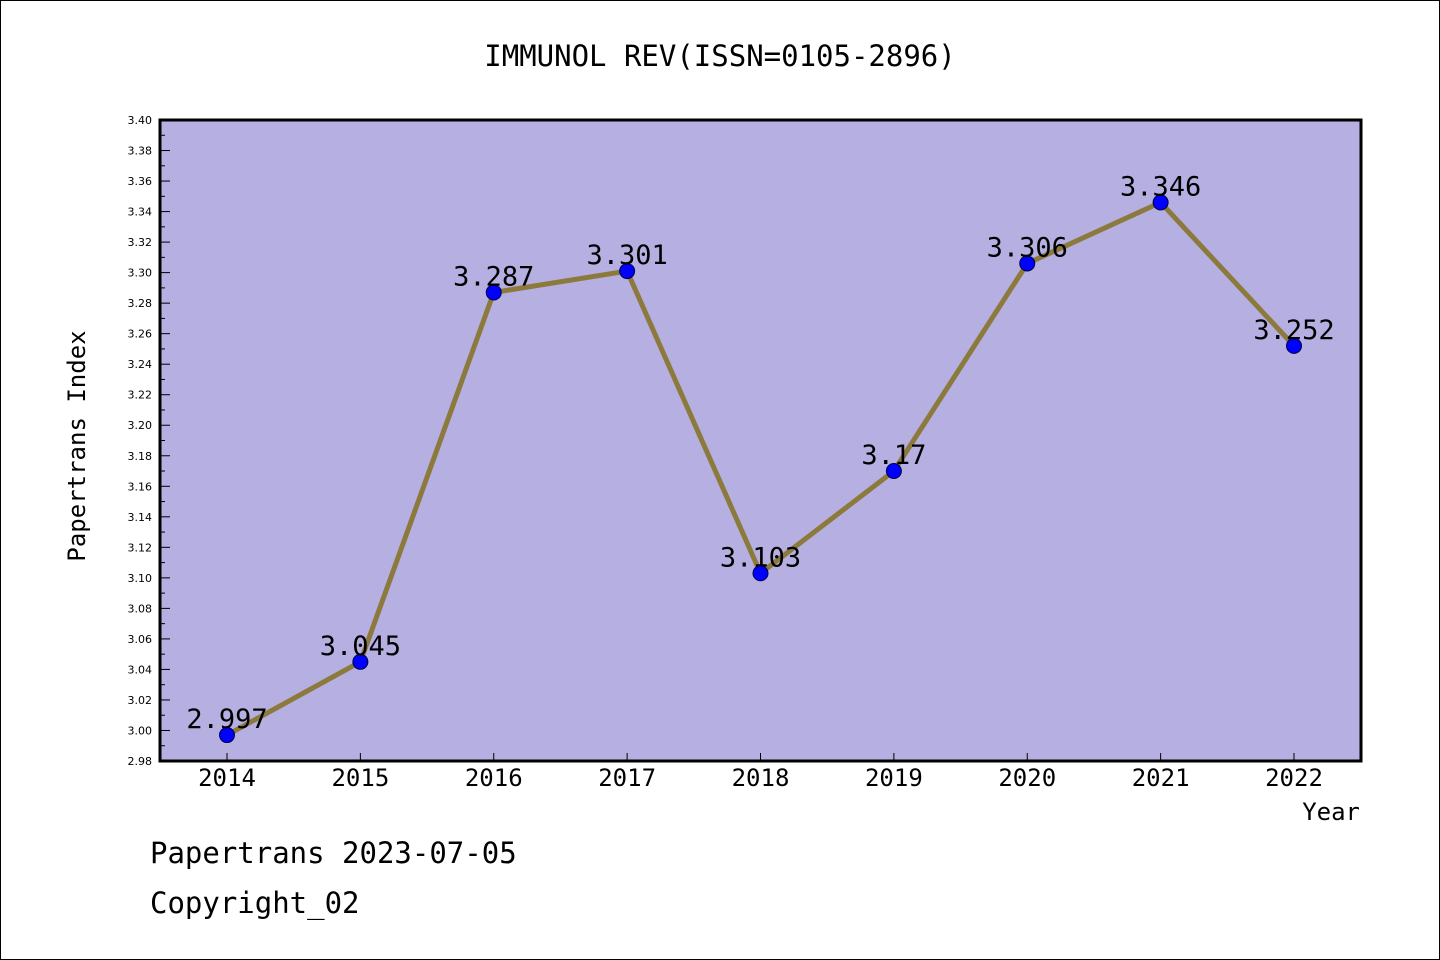 The image size is (1440, 960). Describe the element at coordinates (140, 547) in the screenshot. I see `y-tick-label: 3.12` at that location.